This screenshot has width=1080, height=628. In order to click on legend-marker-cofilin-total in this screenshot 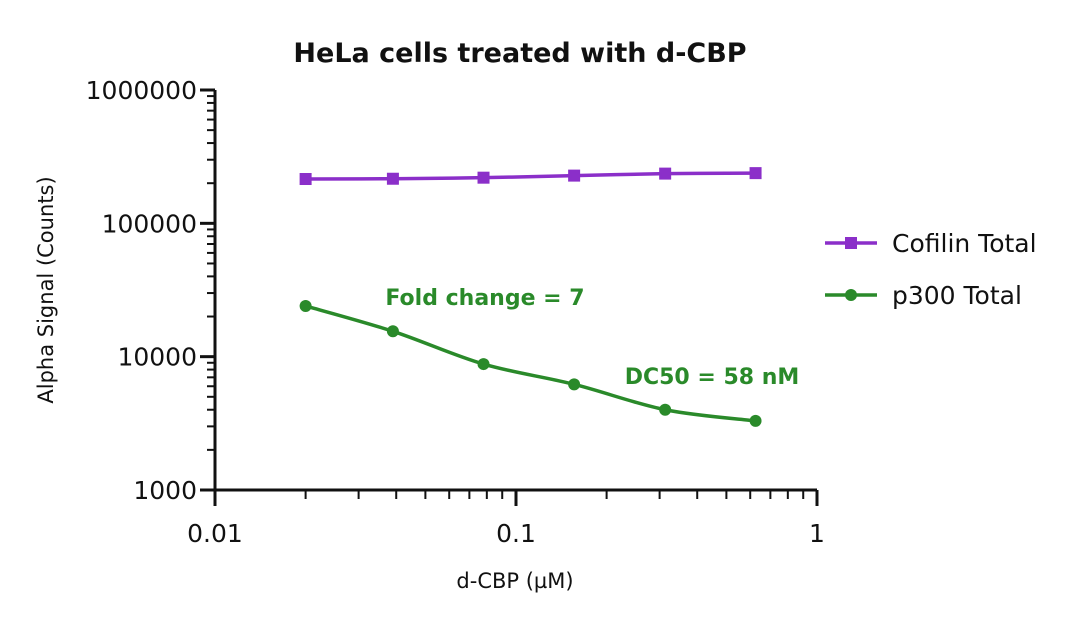, I will do `click(851, 243)`.